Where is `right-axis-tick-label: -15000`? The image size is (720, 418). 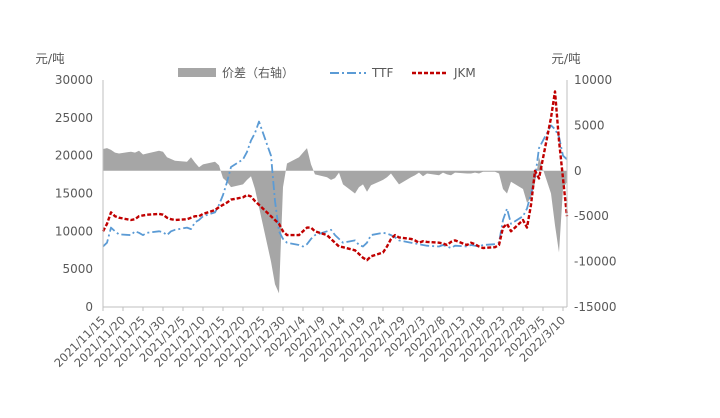 right-axis-tick-label: -15000 is located at coordinates (595, 307).